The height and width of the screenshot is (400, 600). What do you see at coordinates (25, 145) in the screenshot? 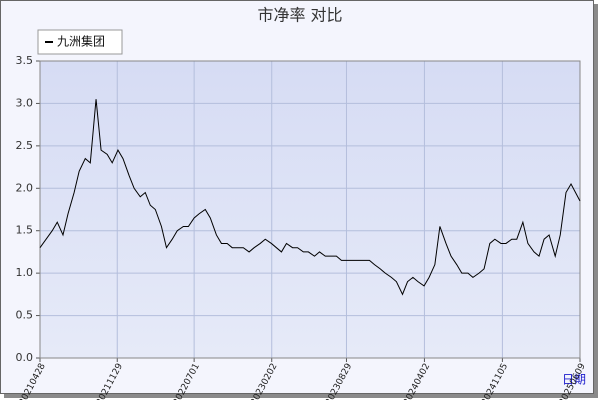
I see `y-tick-label: 2.5` at bounding box center [25, 145].